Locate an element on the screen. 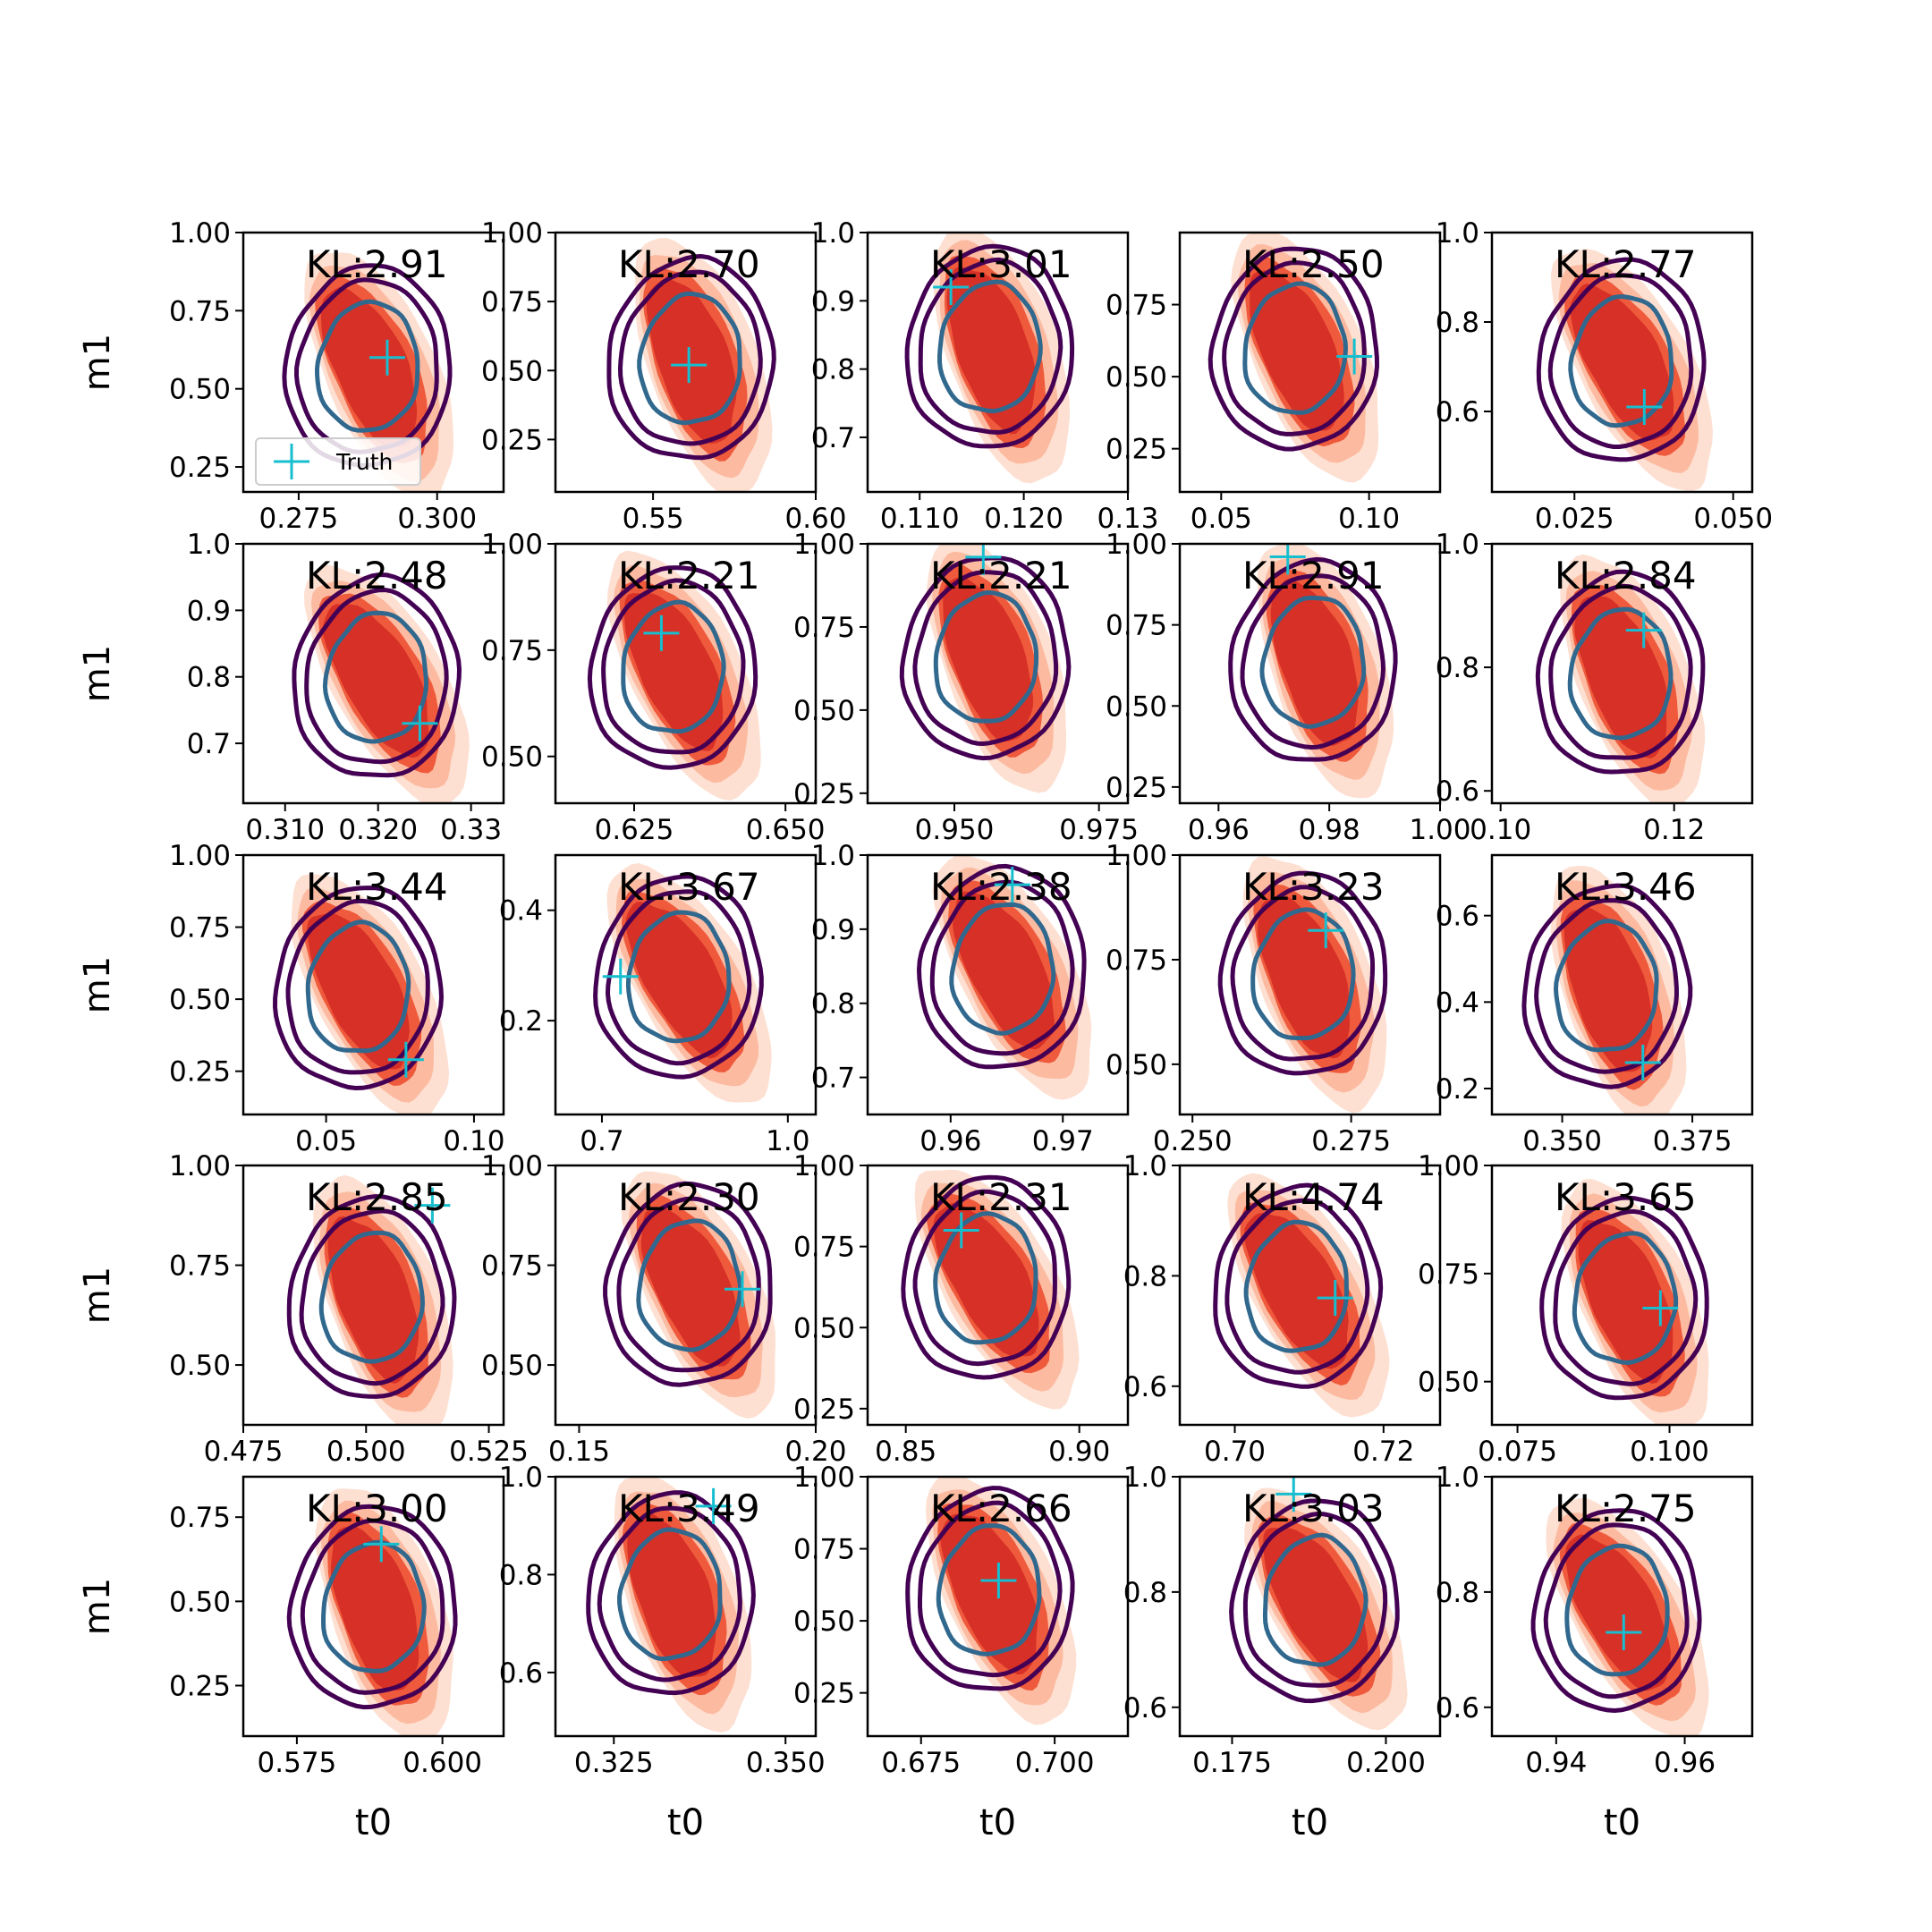 Image resolution: width=1932 pixels, height=1932 pixels. x-tick-label: 0.94 is located at coordinates (1556, 1763).